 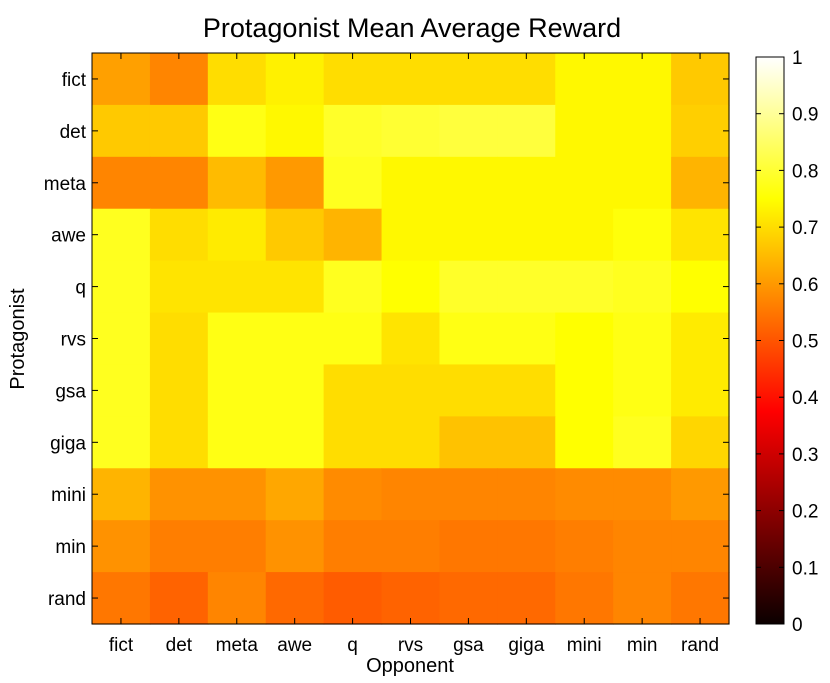 What do you see at coordinates (805, 342) in the screenshot?
I see `colorbar-tick-label: 0.5` at bounding box center [805, 342].